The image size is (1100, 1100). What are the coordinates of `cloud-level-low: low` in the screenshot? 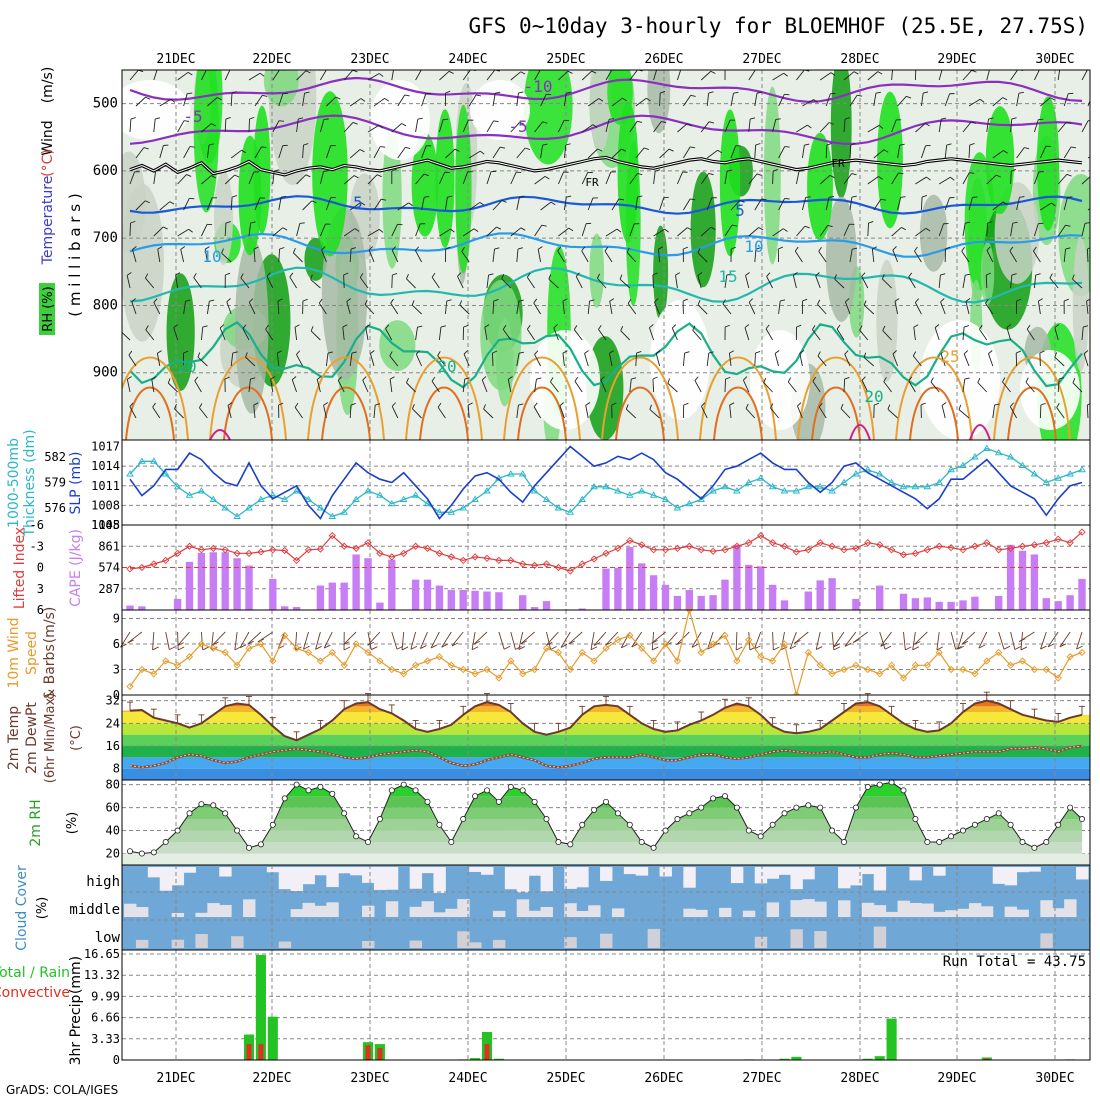 It's located at (108, 938).